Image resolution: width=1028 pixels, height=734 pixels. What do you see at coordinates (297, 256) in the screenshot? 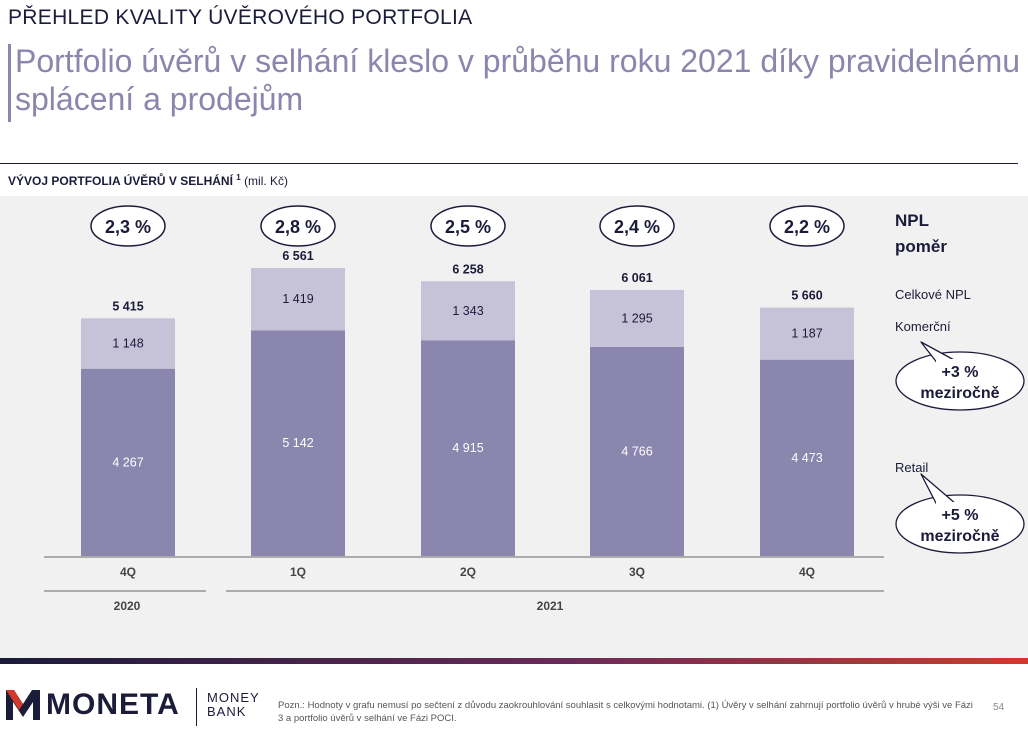
I see `total-value-label: 6 561` at bounding box center [297, 256].